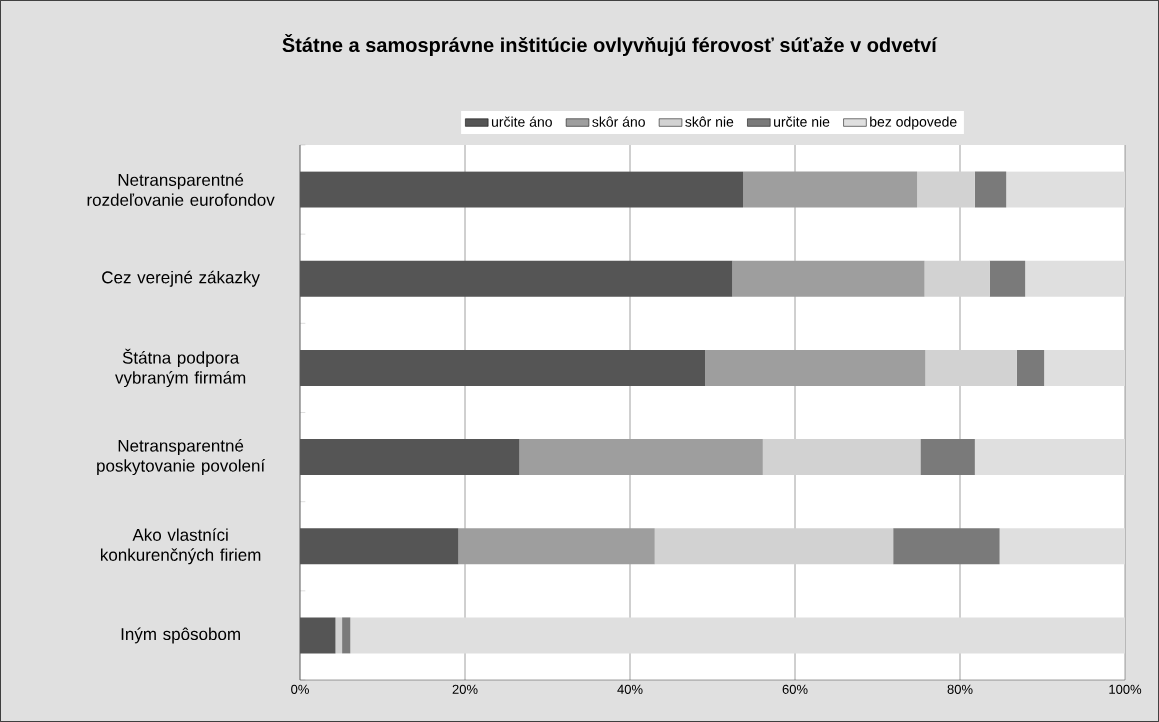  I want to click on y-tick-label: Štátna podpora vybraným firmám, so click(180, 368).